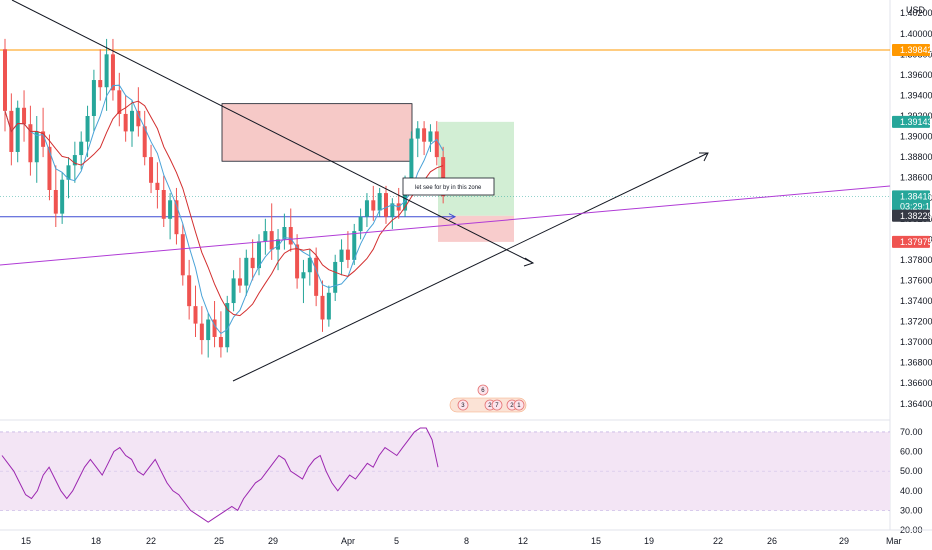 This screenshot has height=550, width=932. Describe the element at coordinates (916, 322) in the screenshot. I see `price-tick-label: 1.37200` at that location.